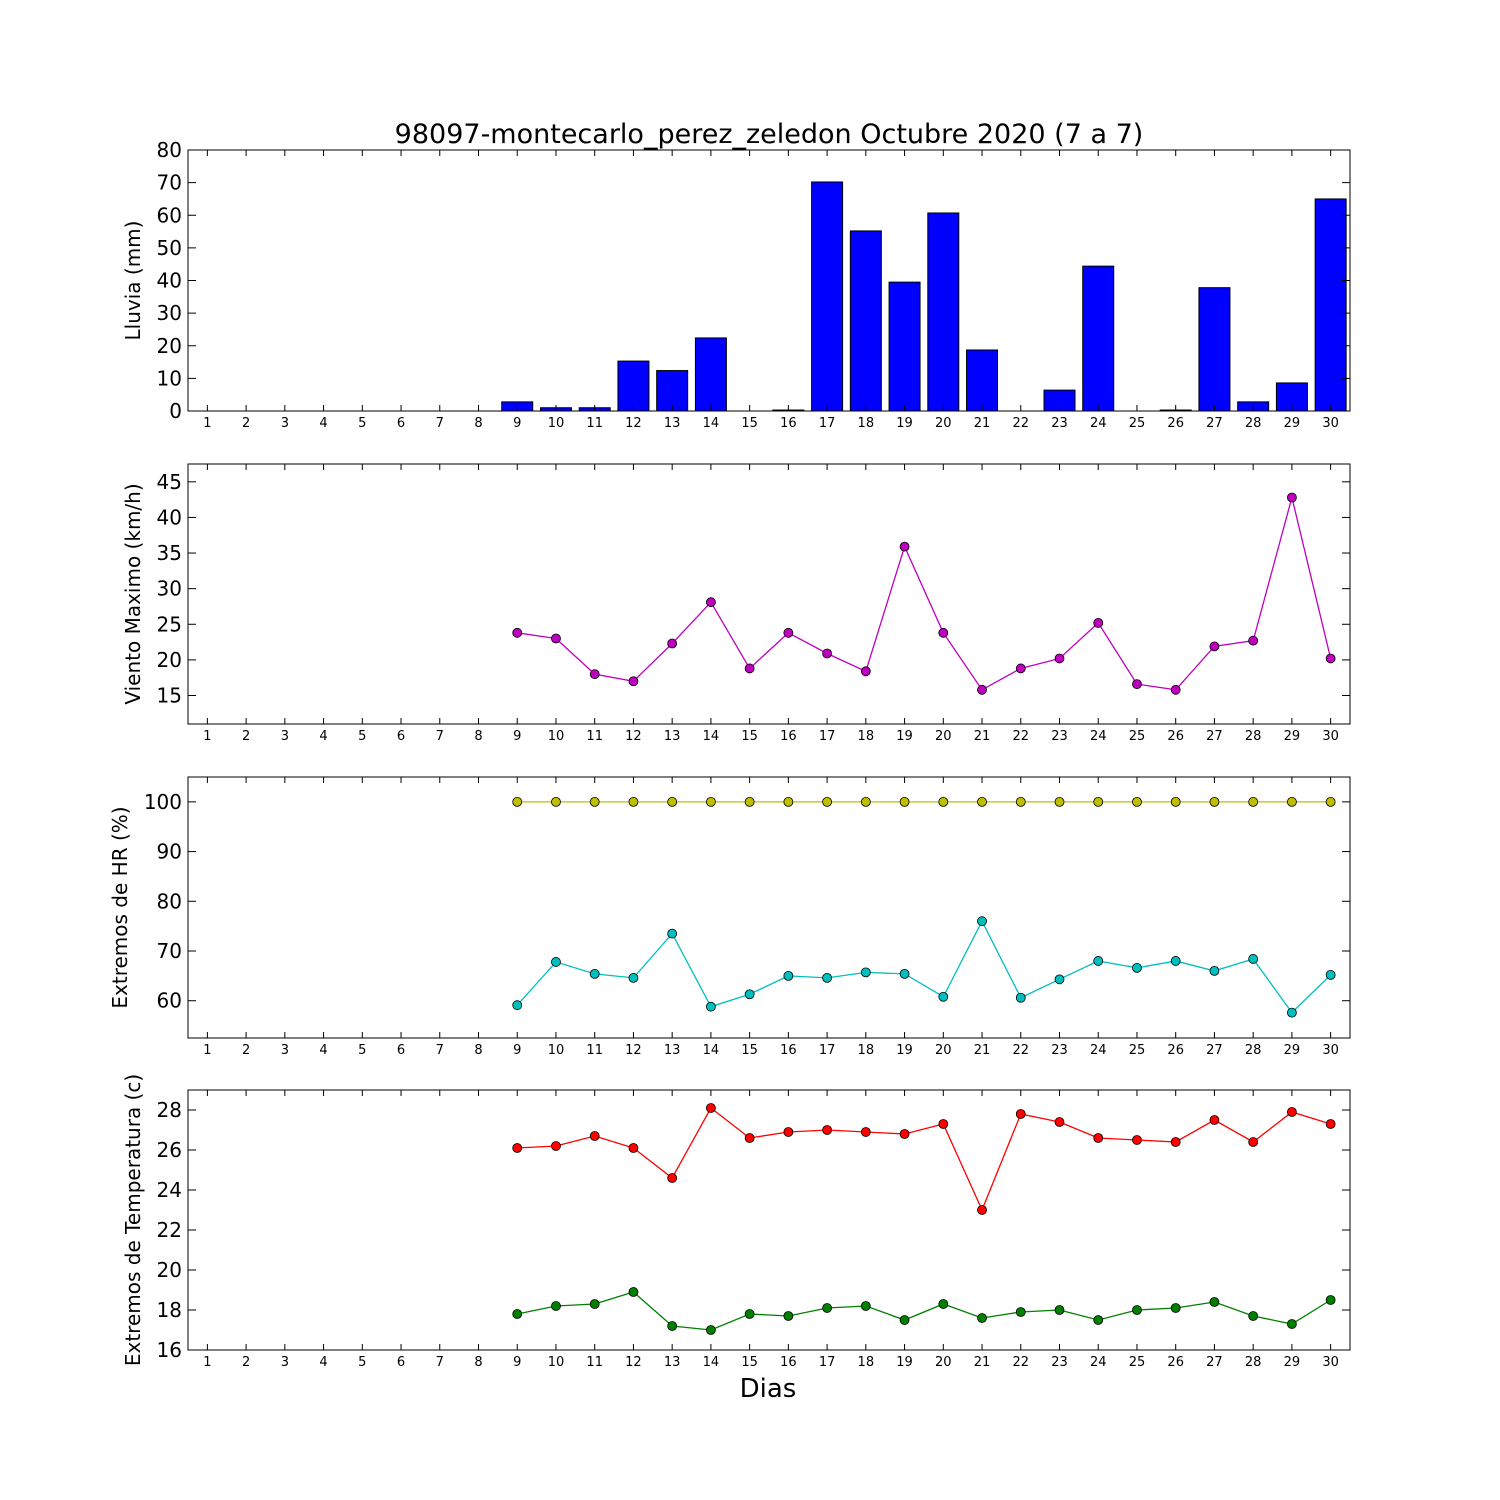  What do you see at coordinates (246, 736) in the screenshot?
I see `x-tick-label: 2` at bounding box center [246, 736].